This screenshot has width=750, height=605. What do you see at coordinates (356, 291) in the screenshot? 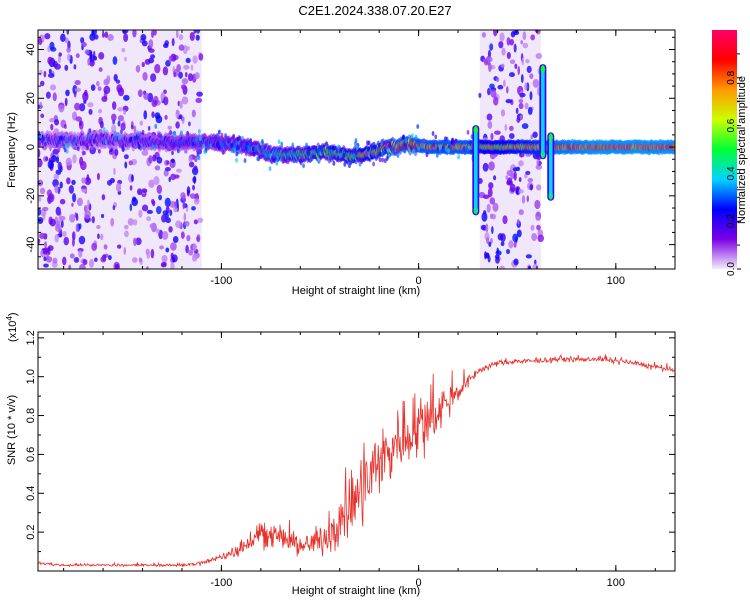
I see `spectrogram-x-axis-label: Height of straight line (km)` at bounding box center [356, 291].